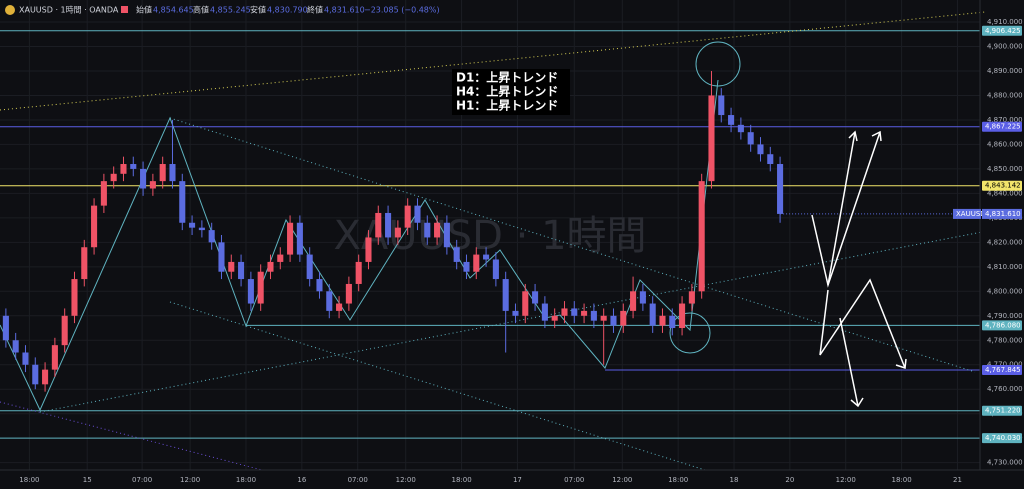 This screenshot has height=489, width=1024. What do you see at coordinates (315, 10) in the screenshot?
I see `stat-label: 終値` at bounding box center [315, 10].